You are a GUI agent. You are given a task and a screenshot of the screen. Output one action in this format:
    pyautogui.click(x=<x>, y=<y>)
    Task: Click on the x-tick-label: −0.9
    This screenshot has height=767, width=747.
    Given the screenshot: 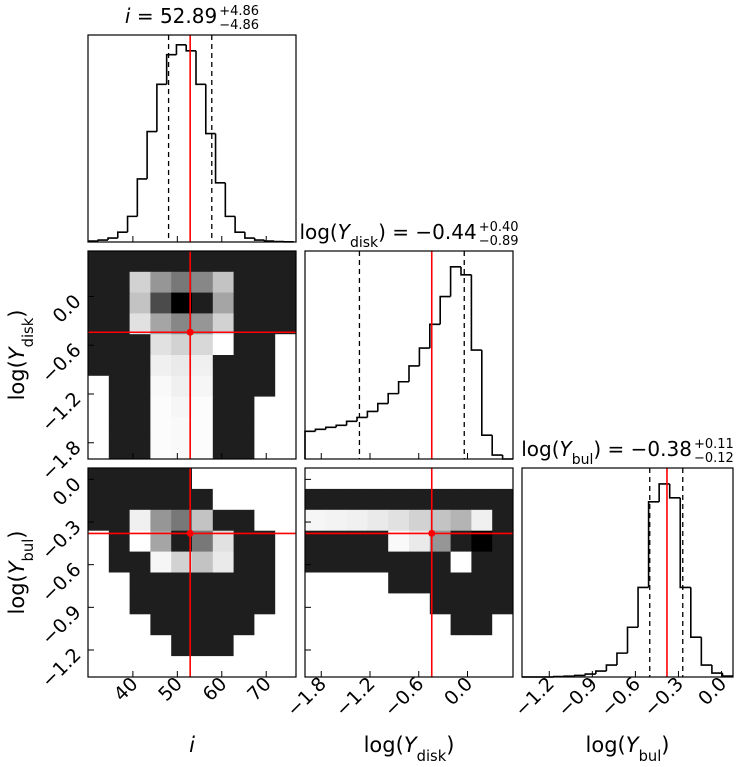 What is the action you would take?
    pyautogui.click(x=578, y=697)
    